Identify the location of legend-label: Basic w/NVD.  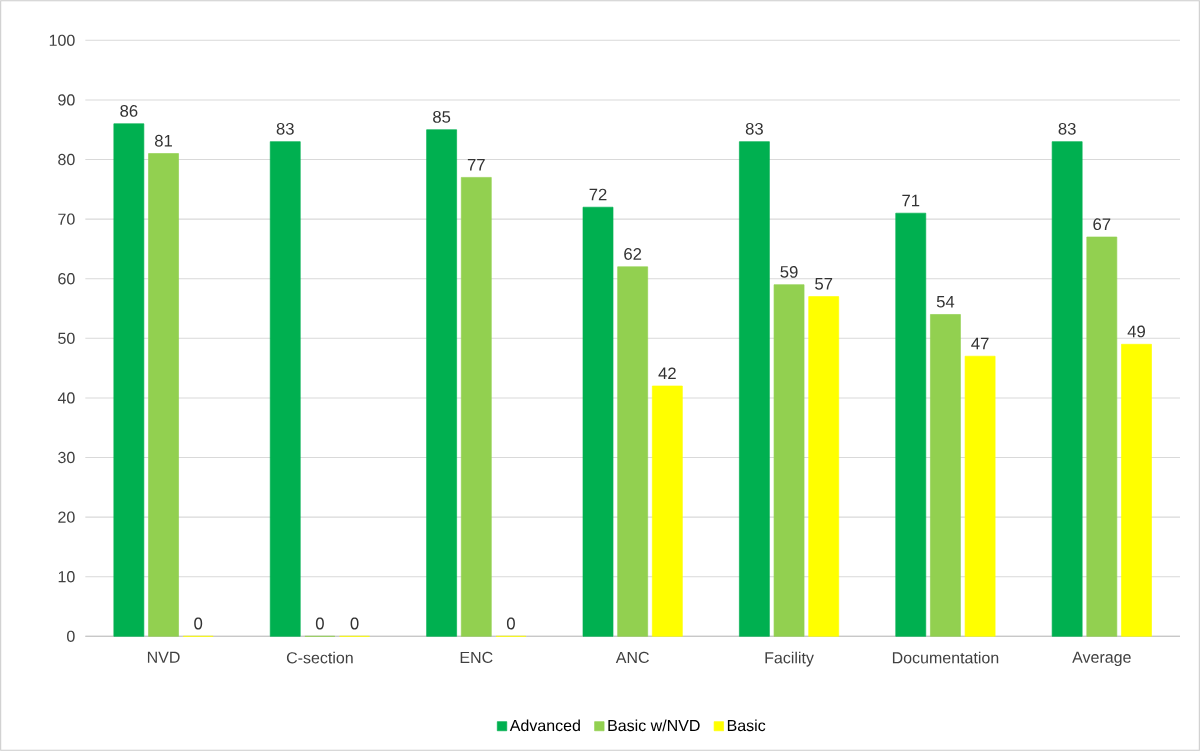
(654, 725).